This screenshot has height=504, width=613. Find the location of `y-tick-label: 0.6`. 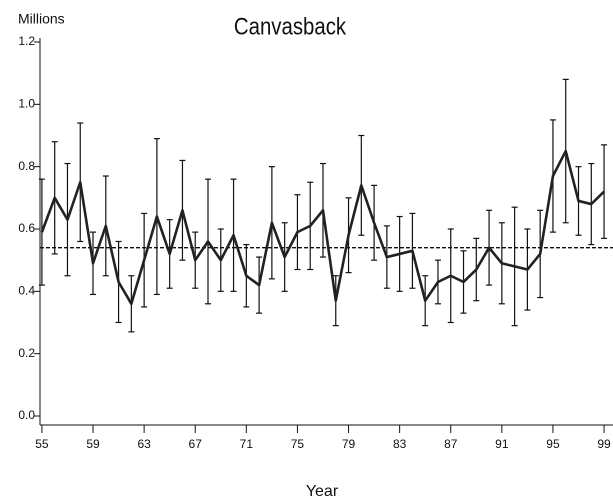

y-tick-label: 0.6 is located at coordinates (26, 228).